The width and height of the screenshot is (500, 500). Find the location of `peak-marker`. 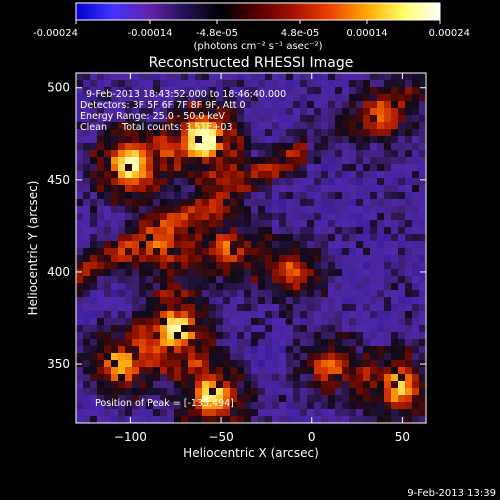

peak-marker is located at coordinates (288, 322).